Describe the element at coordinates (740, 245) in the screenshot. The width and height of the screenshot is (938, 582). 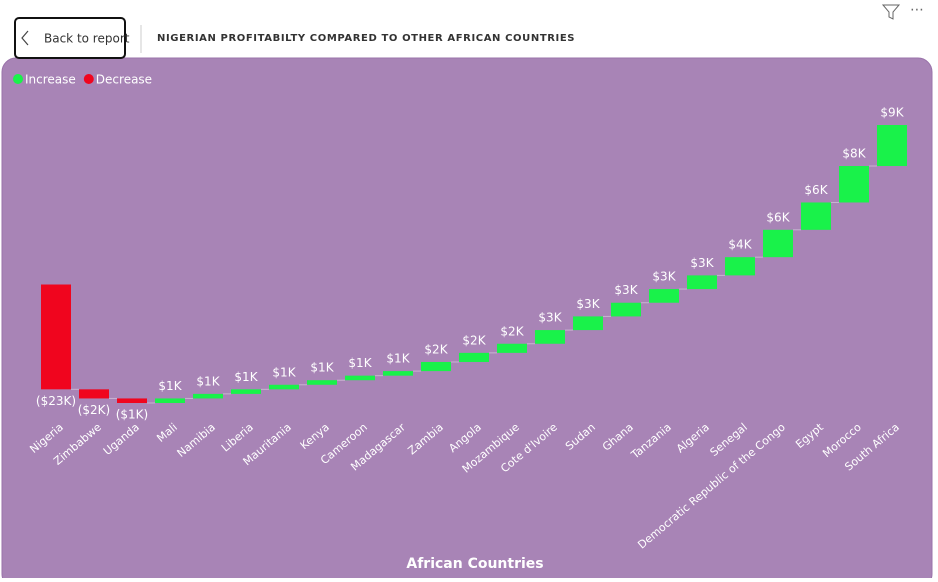
I see `data-label: $4K` at that location.